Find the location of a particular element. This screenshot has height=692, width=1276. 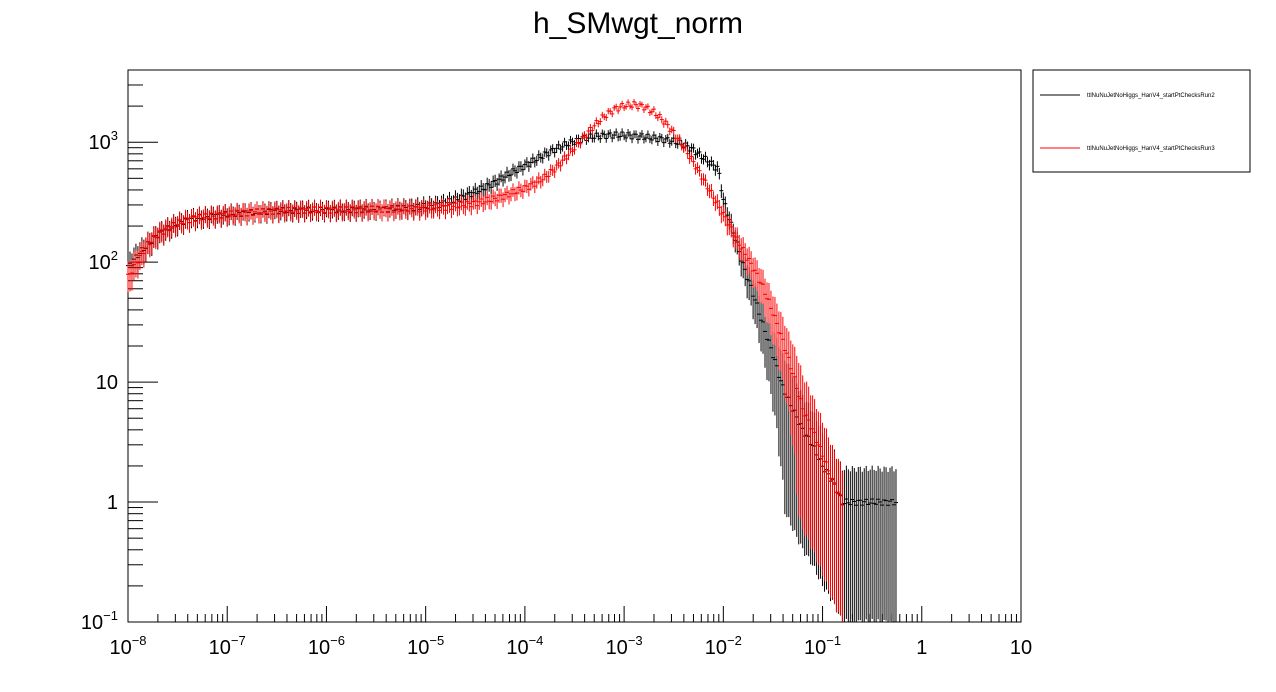

x-tick-label: 10⁻¹ is located at coordinates (822, 646).